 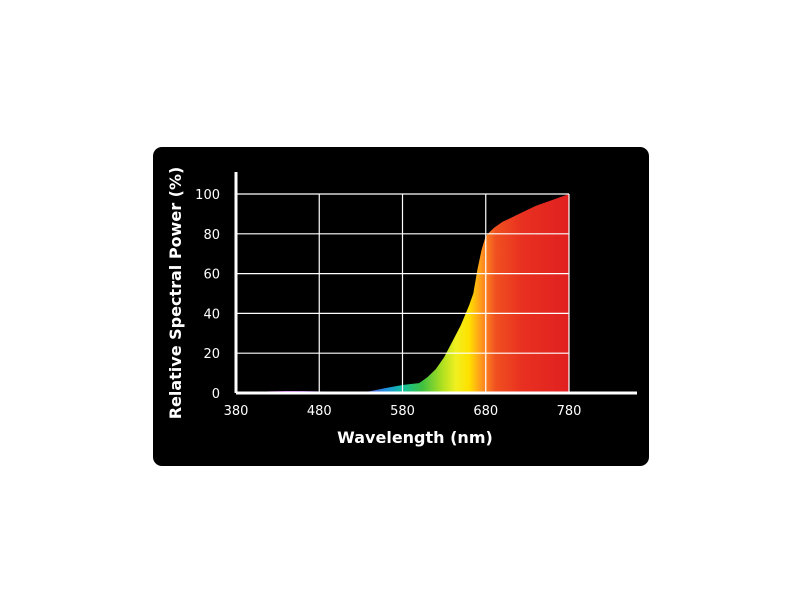 I want to click on x-axis-title: Wavelength (nm), so click(x=415, y=437).